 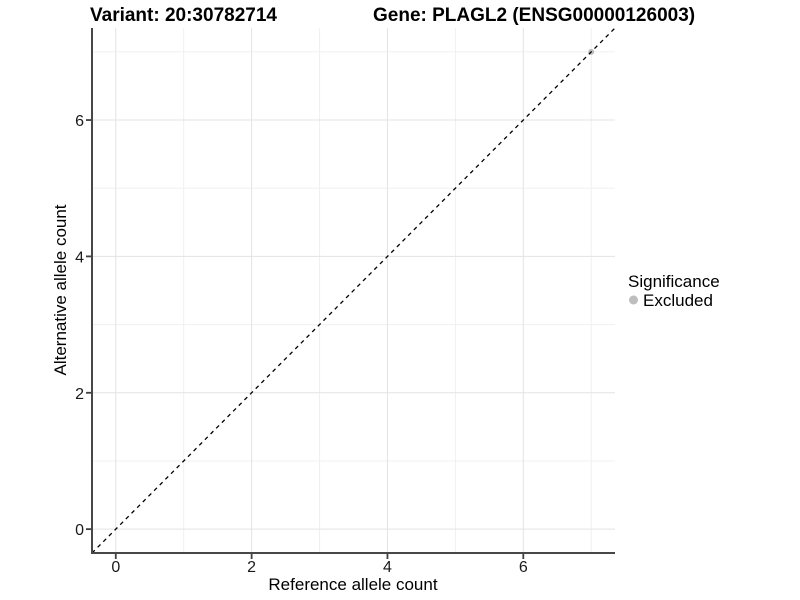 What do you see at coordinates (251, 567) in the screenshot?
I see `x-tick-label: 2` at bounding box center [251, 567].